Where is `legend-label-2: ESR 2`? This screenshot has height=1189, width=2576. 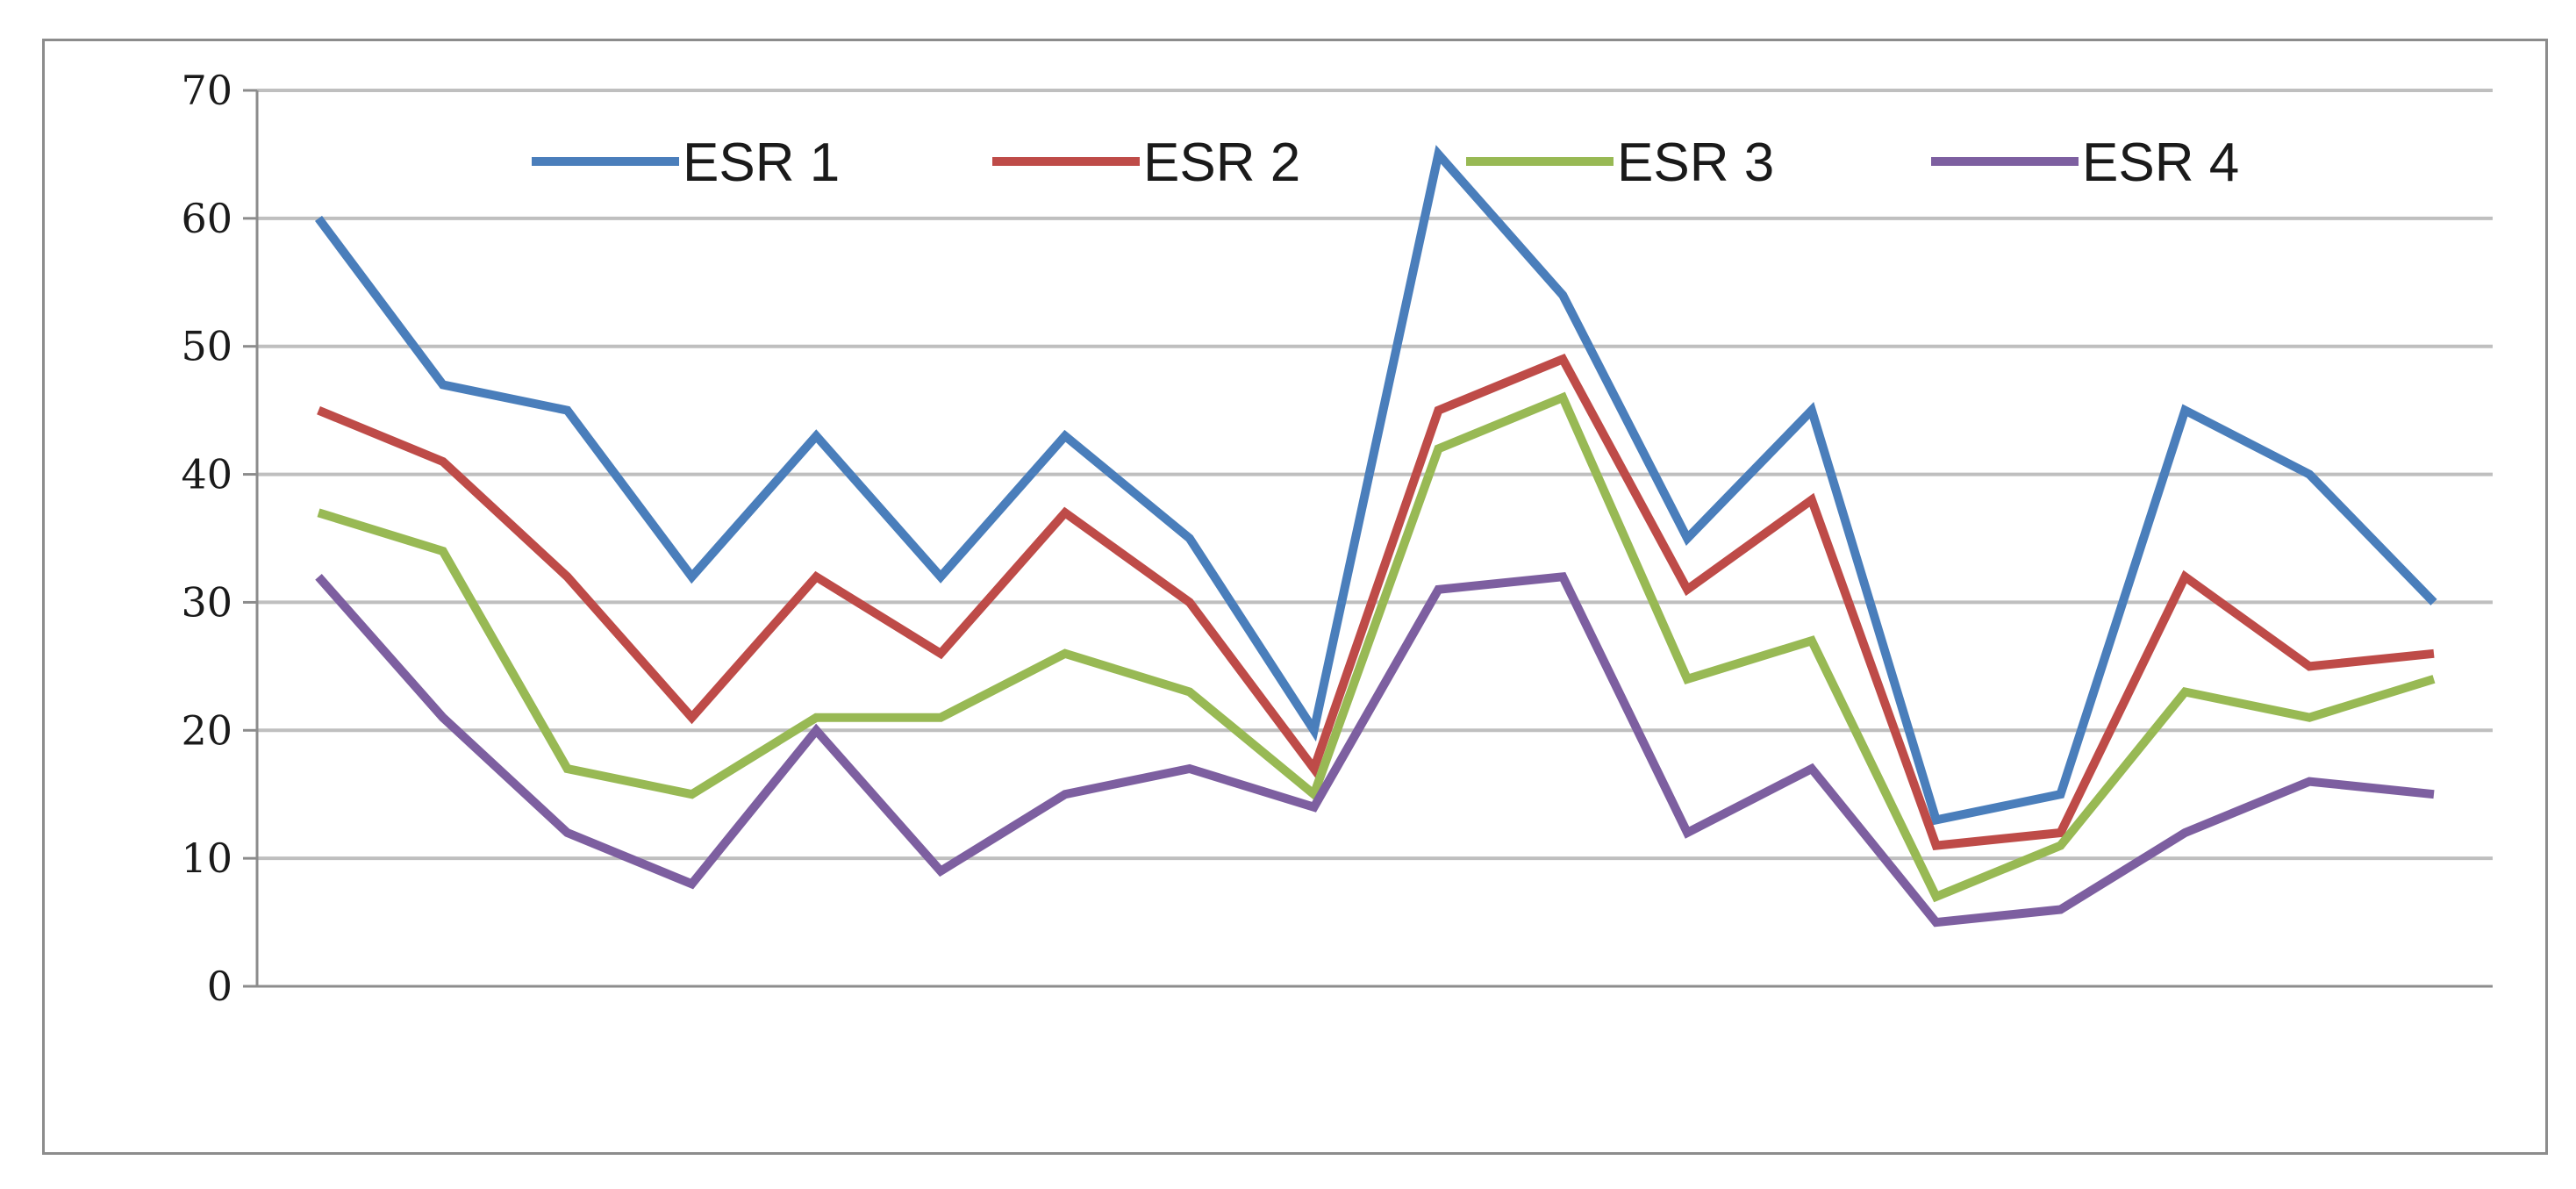 legend-label-2: ESR 2 is located at coordinates (1221, 163).